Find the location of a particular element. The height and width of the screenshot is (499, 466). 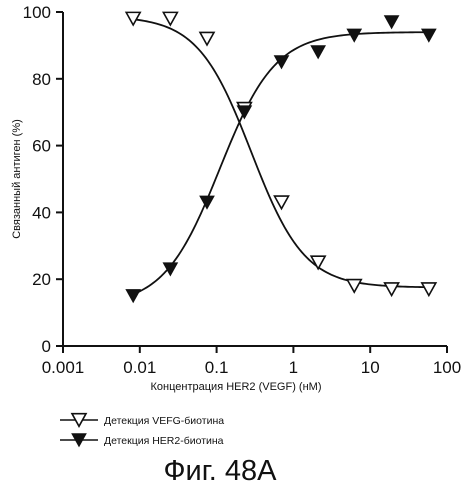

y-tick-label: 100 is located at coordinates (37, 12).